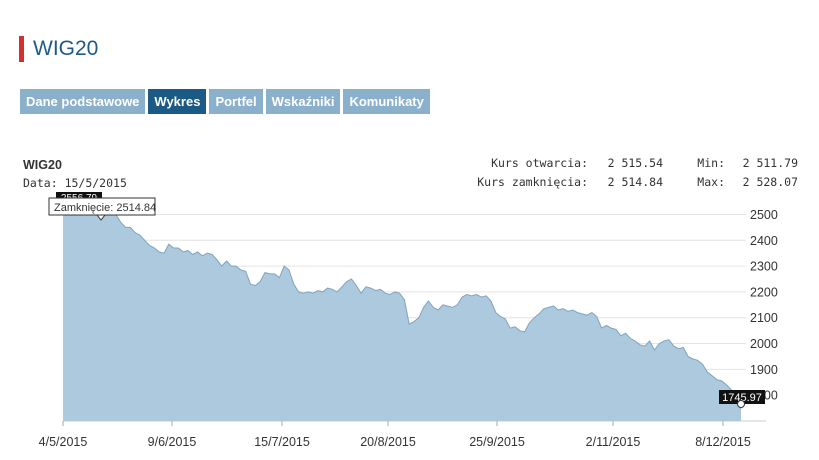 Image resolution: width=819 pixels, height=460 pixels. I want to click on x-tick-label: 4/5/2015, so click(63, 442).